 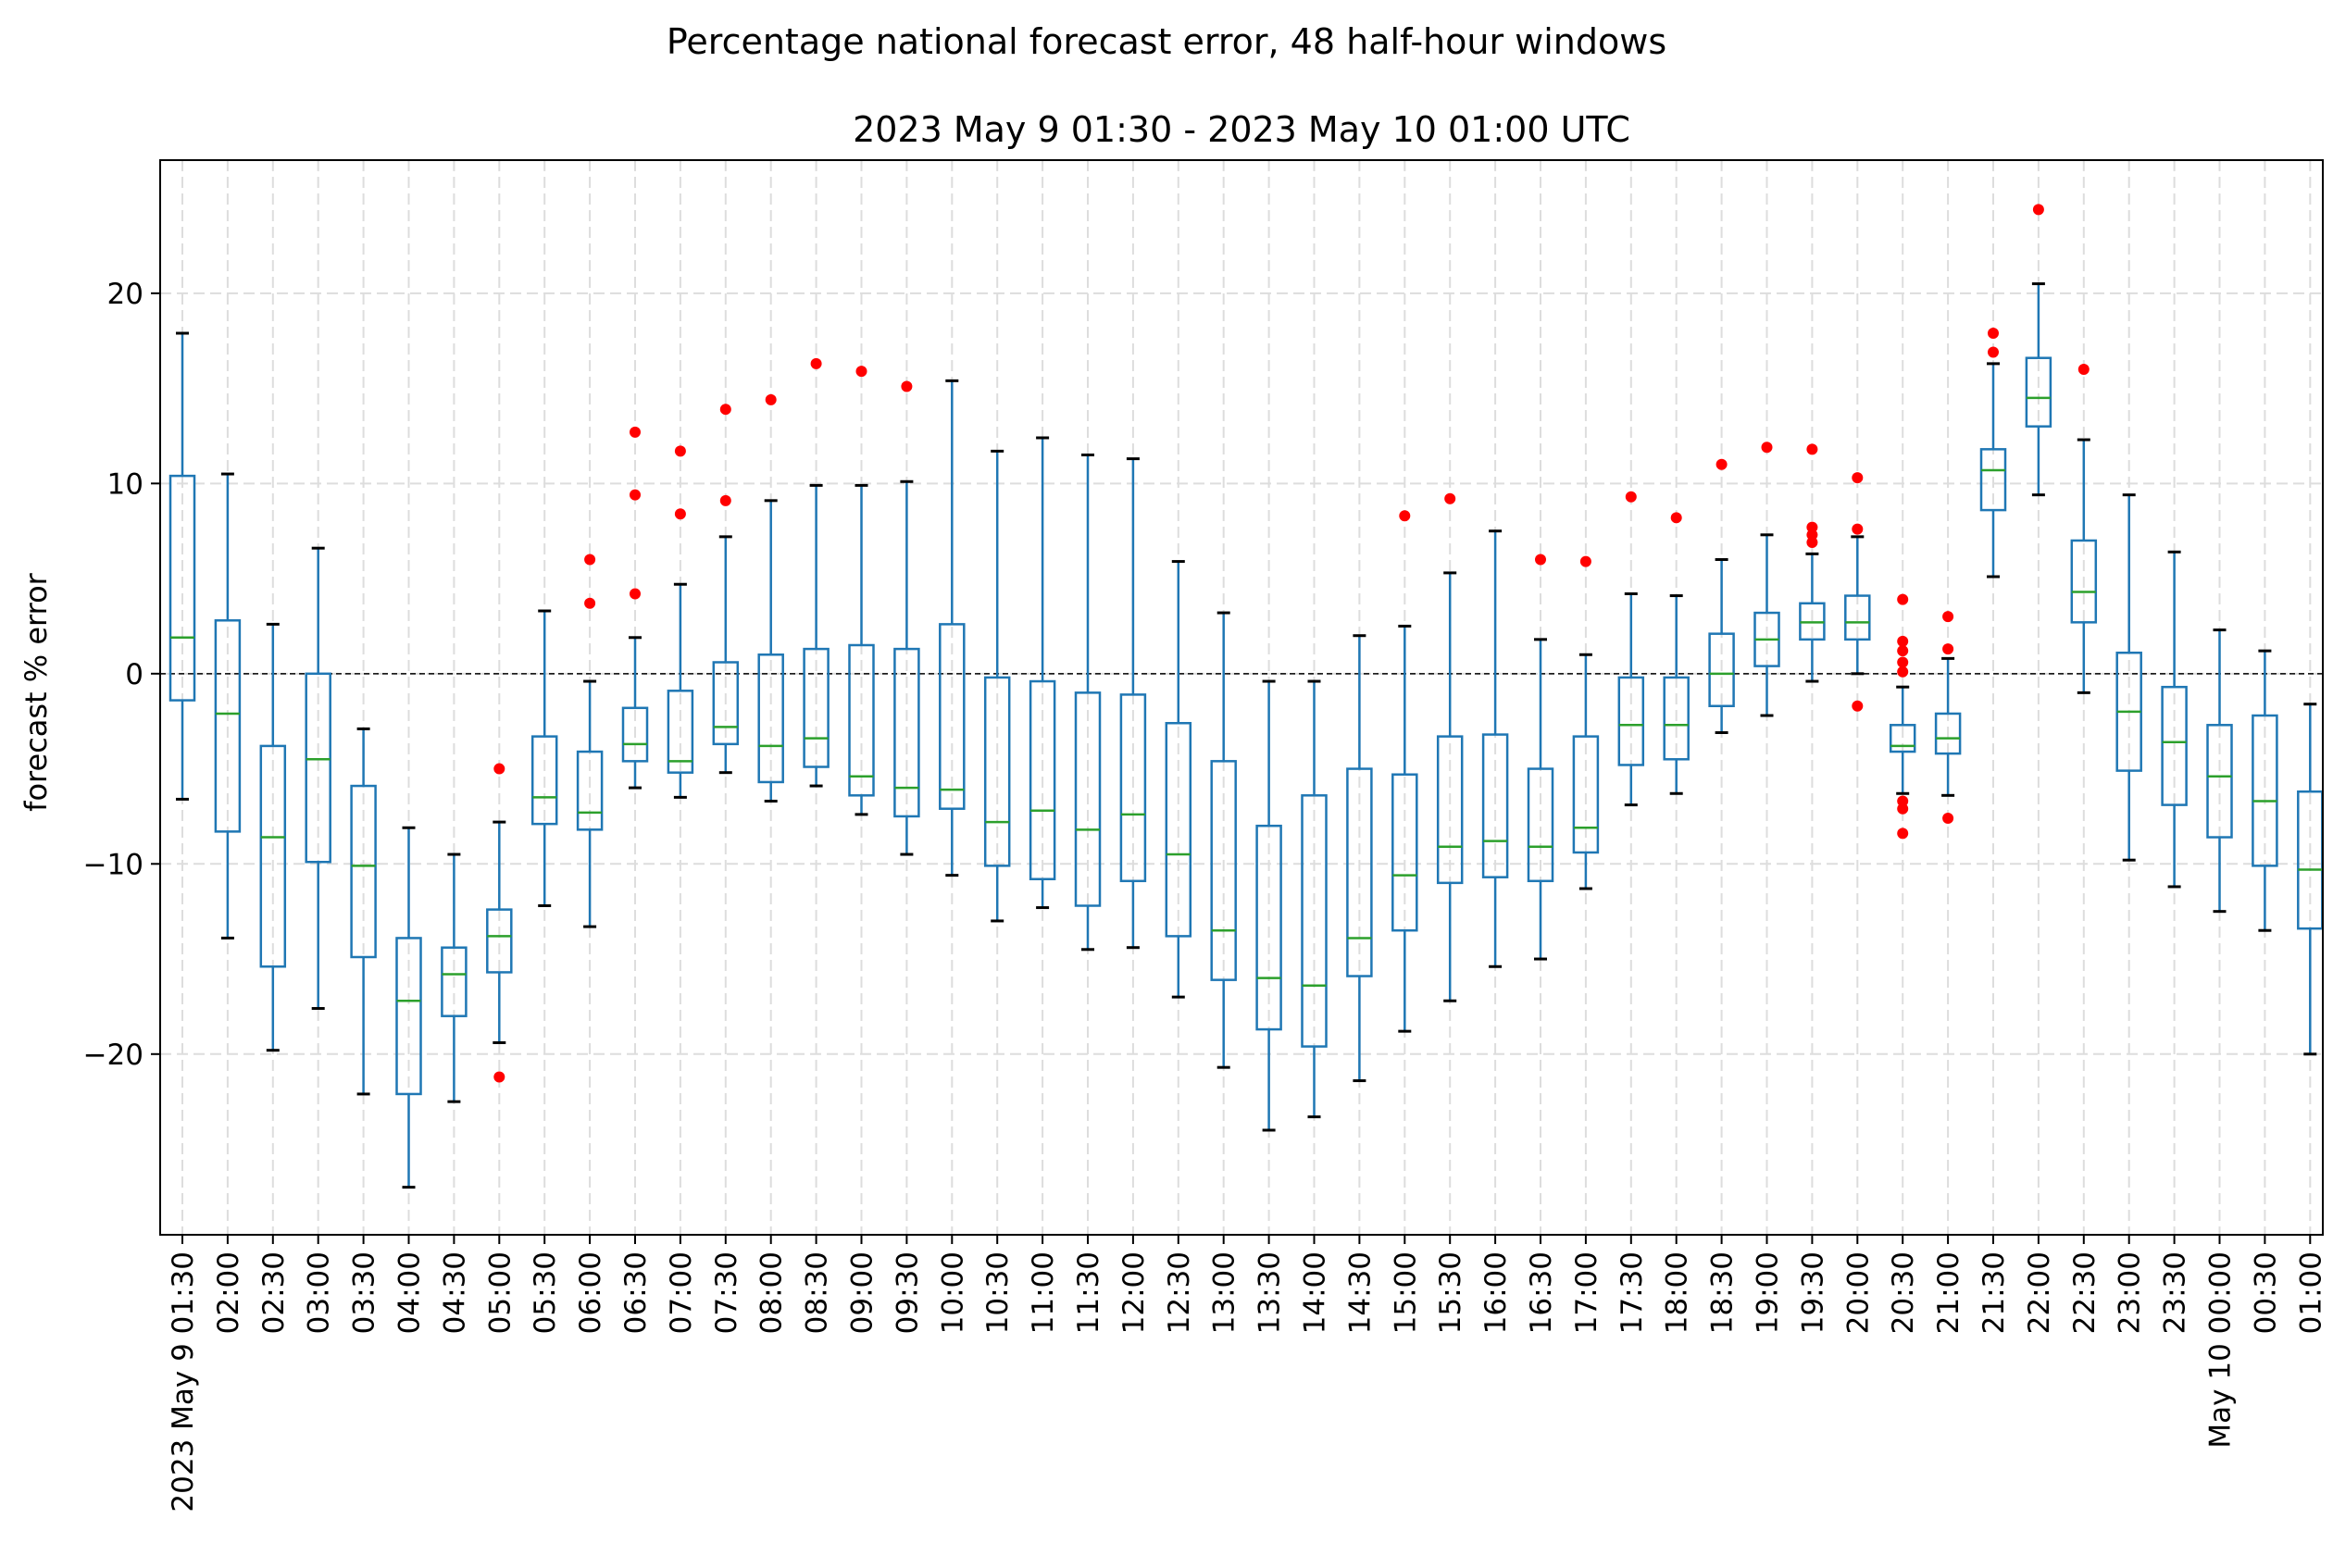 What do you see at coordinates (1406, 1292) in the screenshot?
I see `x-tick-label: 15:00` at bounding box center [1406, 1292].